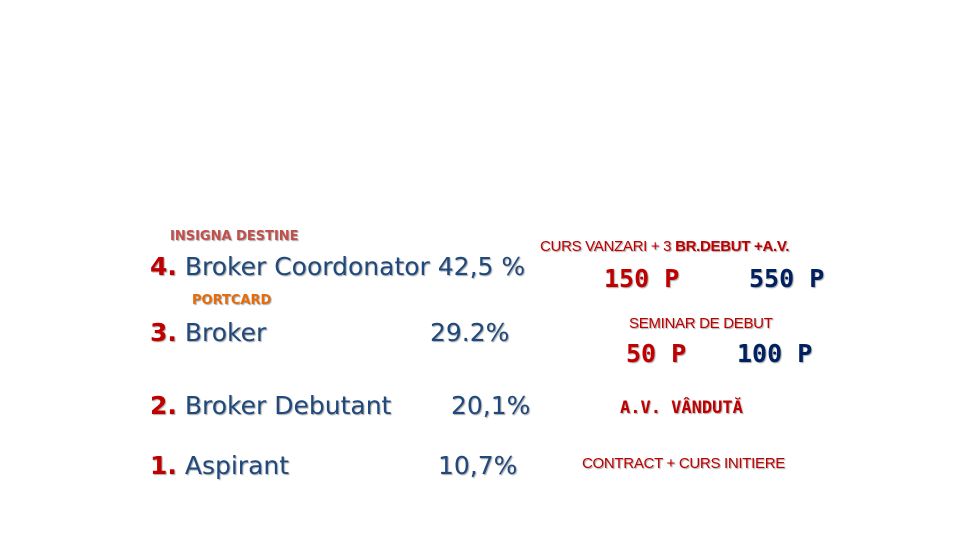 The image size is (960, 540). What do you see at coordinates (237, 465) in the screenshot?
I see `level-name: Aspirant` at bounding box center [237, 465].